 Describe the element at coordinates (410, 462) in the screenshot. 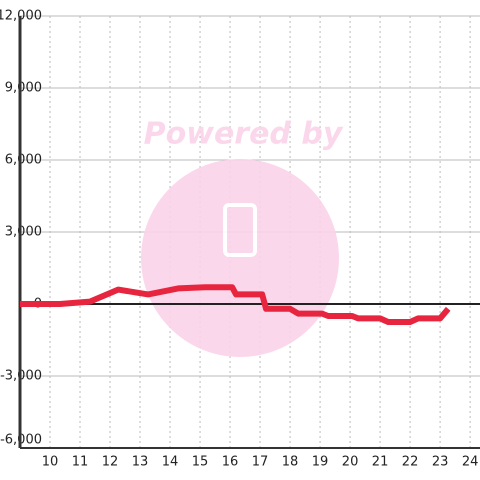

I see `x-tick-label: 22` at that location.